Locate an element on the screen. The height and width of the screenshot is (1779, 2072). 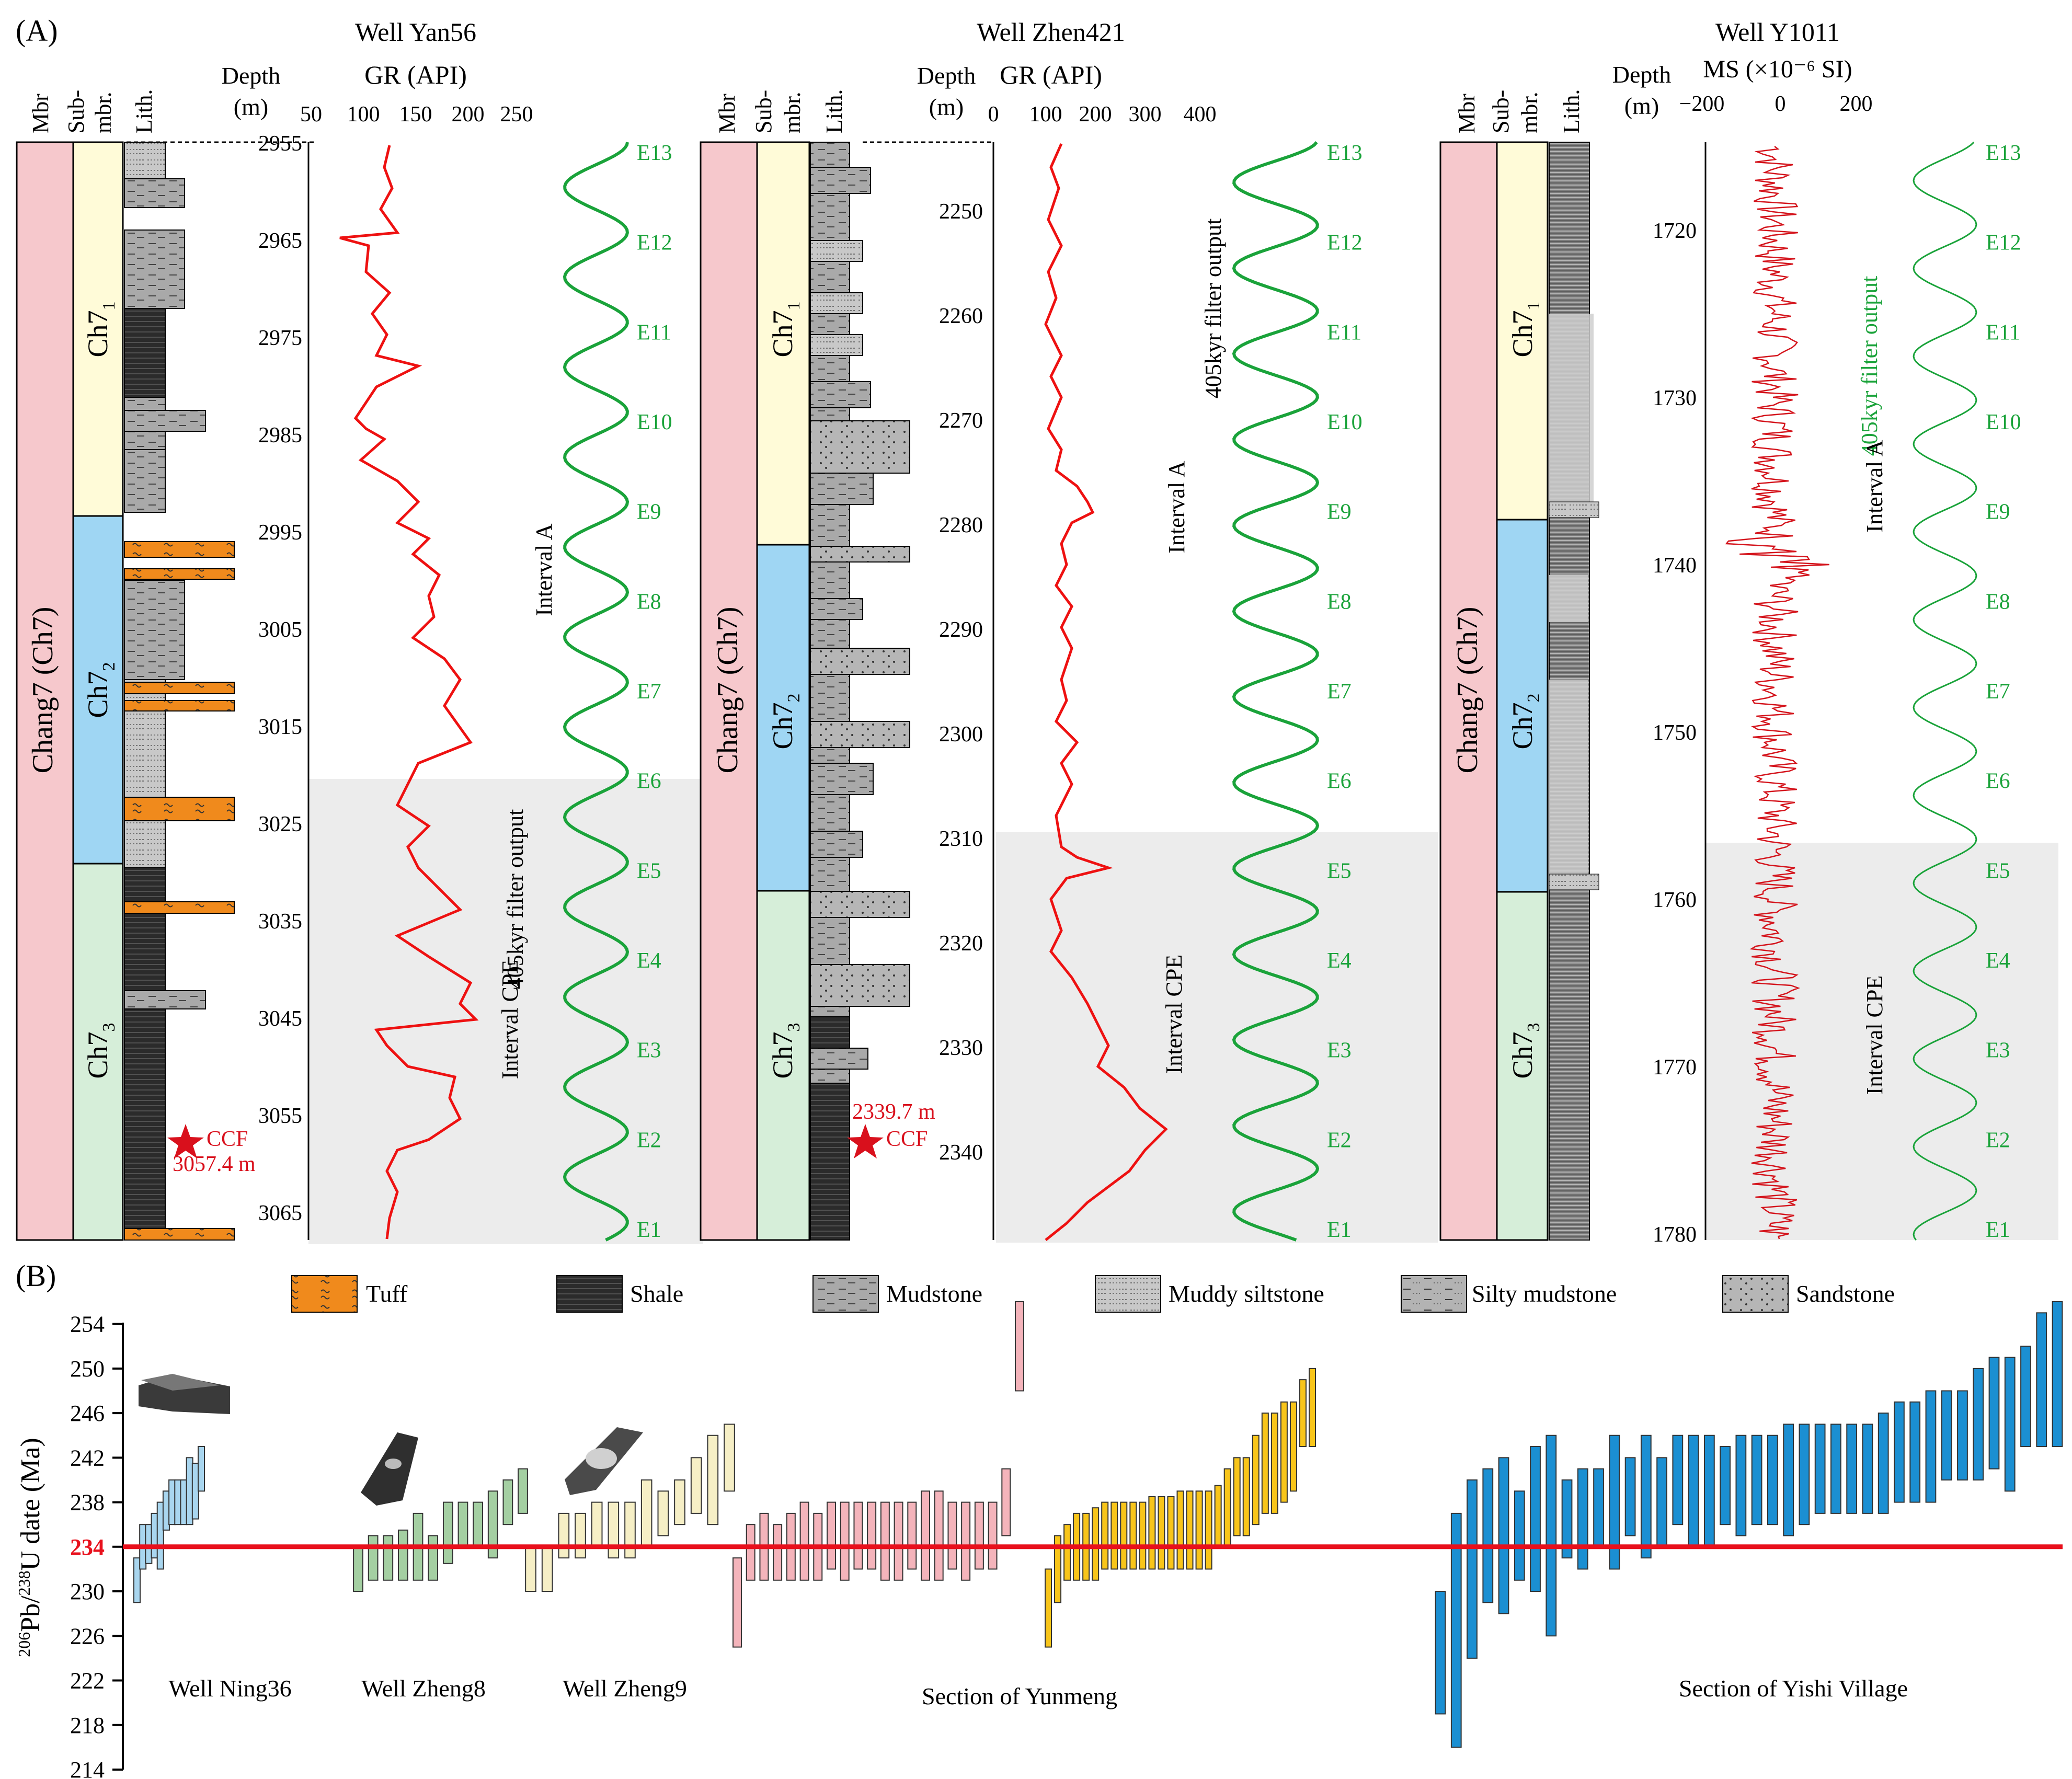
ccf-marker: CCF 2339.7 m is located at coordinates (891, 1129).